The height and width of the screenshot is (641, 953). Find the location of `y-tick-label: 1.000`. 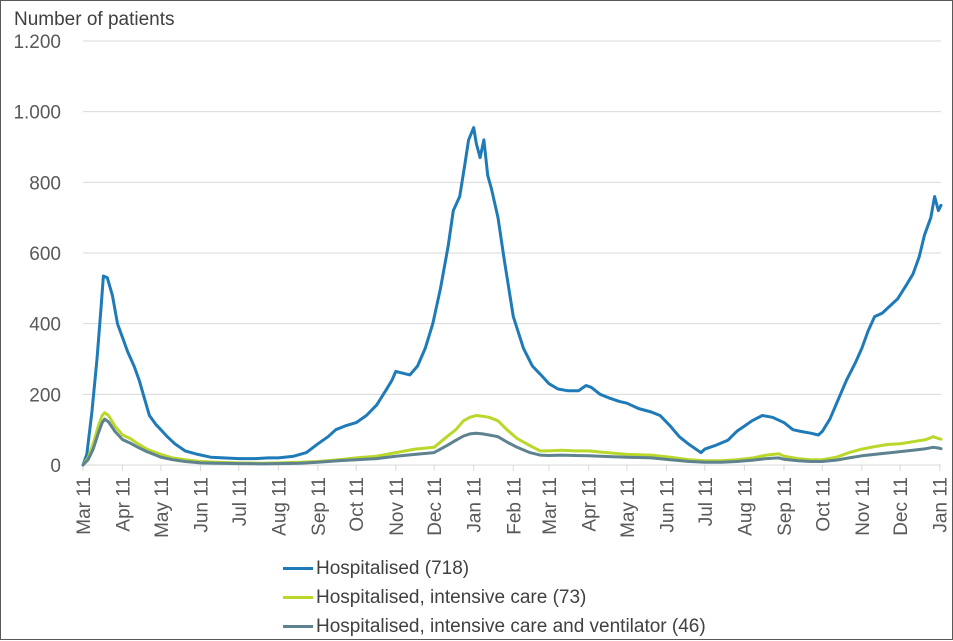

y-tick-label: 1.000 is located at coordinates (37, 113).